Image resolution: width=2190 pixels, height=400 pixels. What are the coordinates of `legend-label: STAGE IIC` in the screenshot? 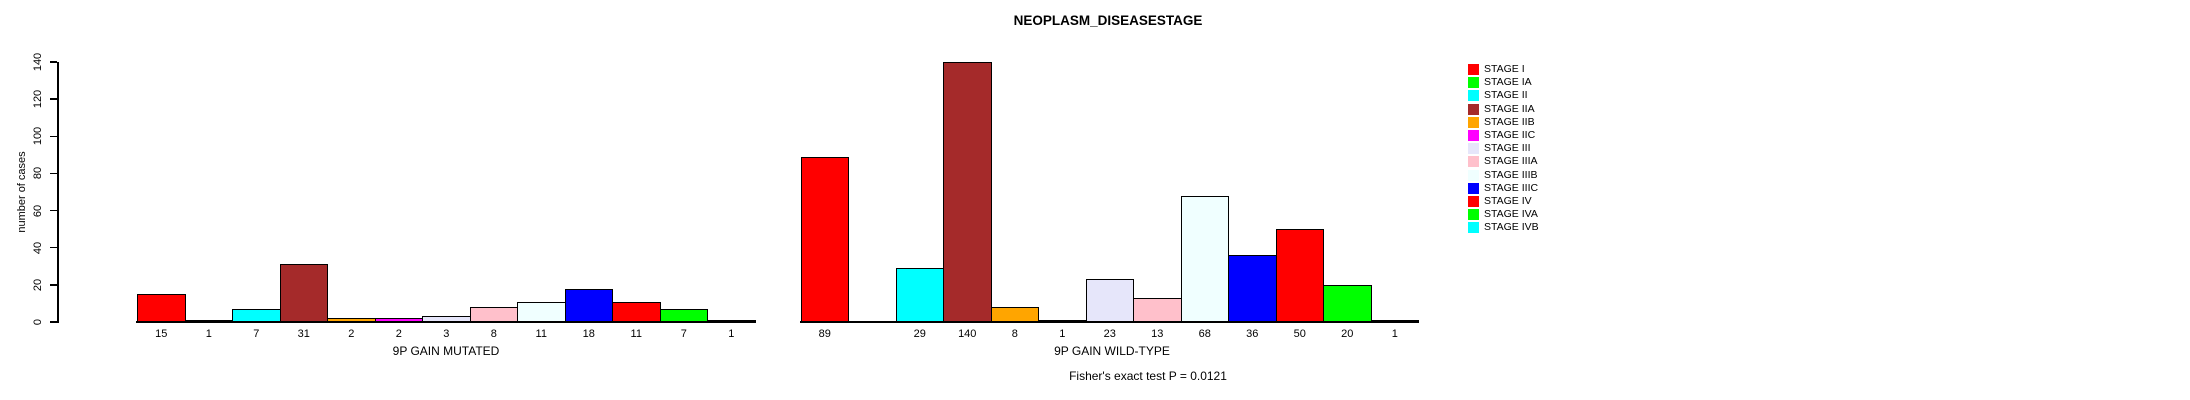 It's located at (1510, 135).